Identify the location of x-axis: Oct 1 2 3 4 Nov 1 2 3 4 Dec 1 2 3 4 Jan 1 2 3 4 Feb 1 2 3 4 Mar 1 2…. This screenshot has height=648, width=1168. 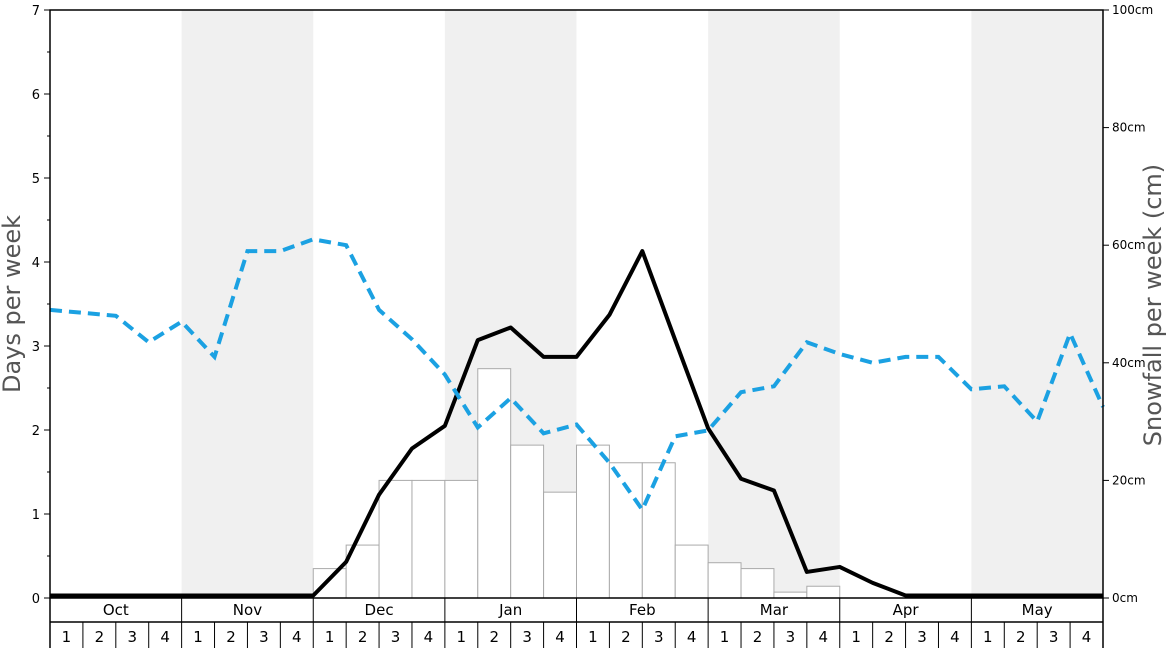
(576, 623).